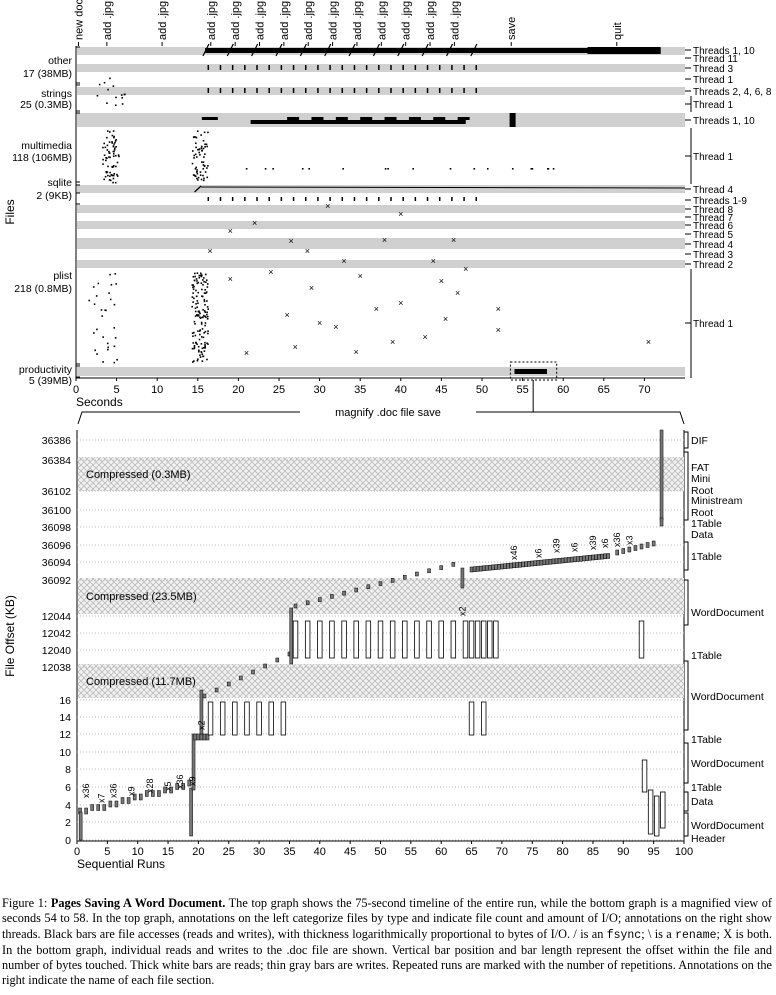  I want to click on x-tick-label: 30, so click(319, 390).